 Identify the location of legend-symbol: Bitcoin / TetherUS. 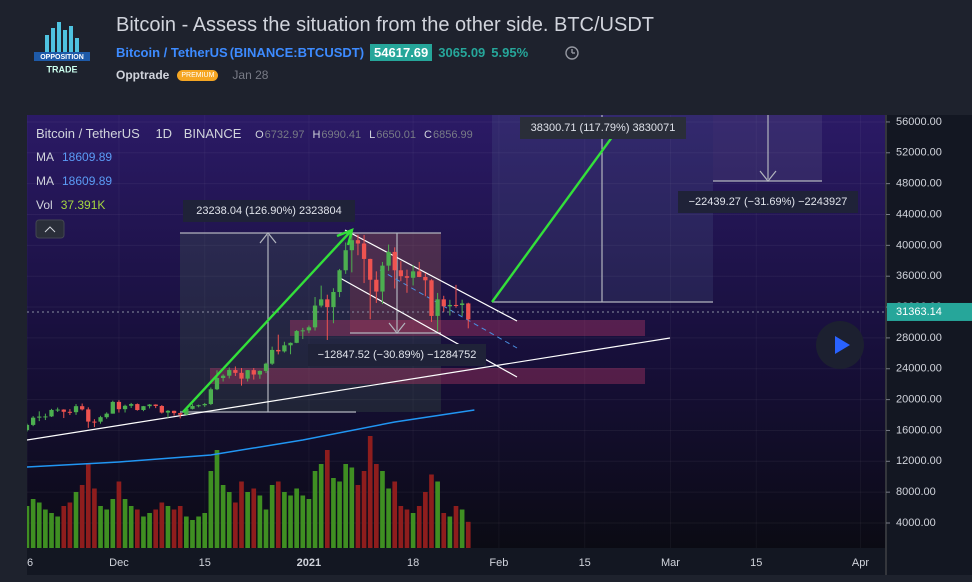
(88, 133).